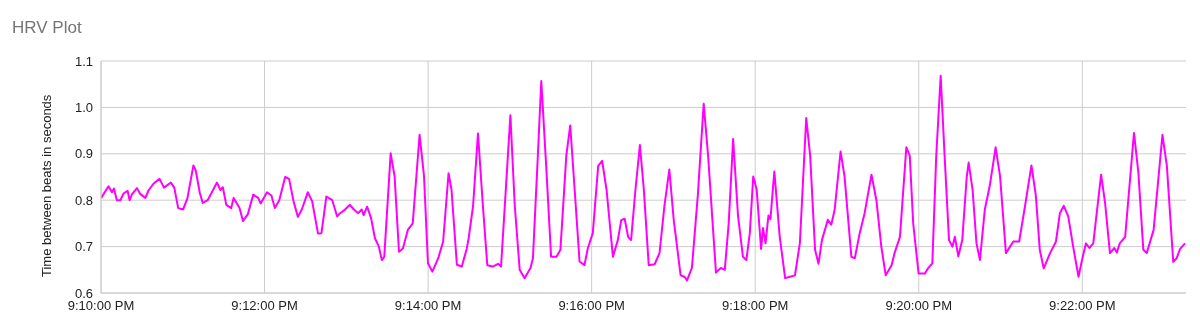  I want to click on x-tick-label: 9:10:00 PM, so click(101, 306).